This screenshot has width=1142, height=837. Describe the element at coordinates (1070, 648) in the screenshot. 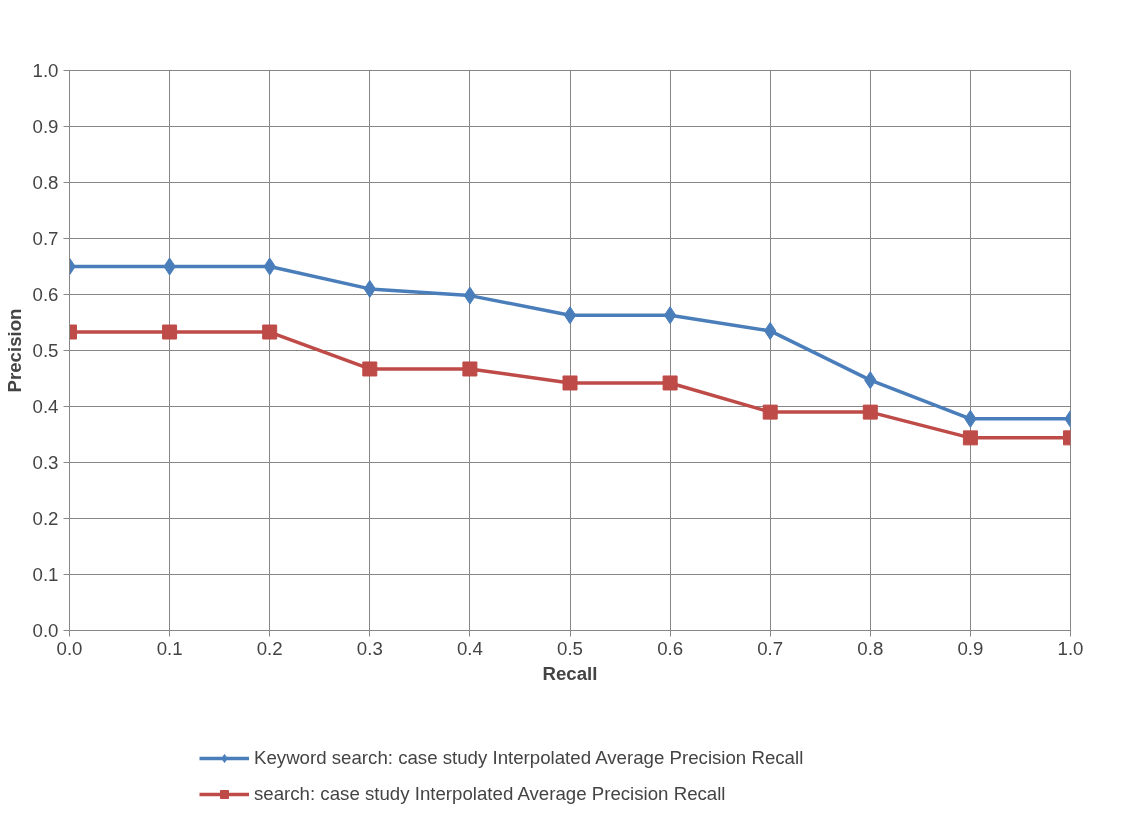

I see `x-tick-label: 1.0` at that location.